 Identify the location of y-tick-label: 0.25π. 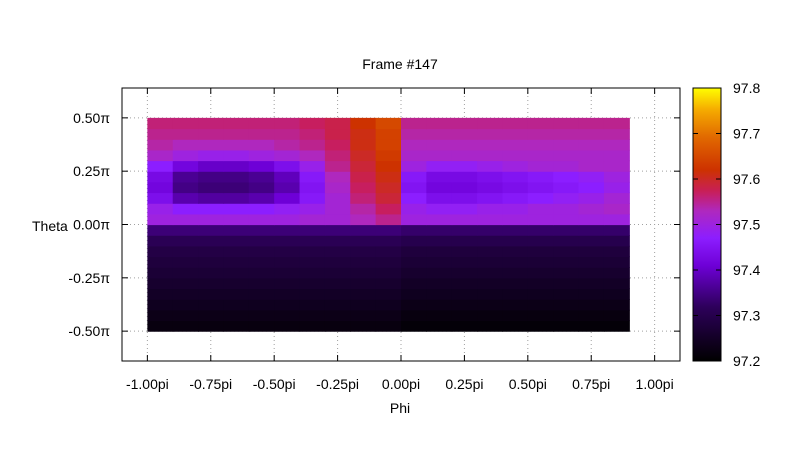
(91, 171).